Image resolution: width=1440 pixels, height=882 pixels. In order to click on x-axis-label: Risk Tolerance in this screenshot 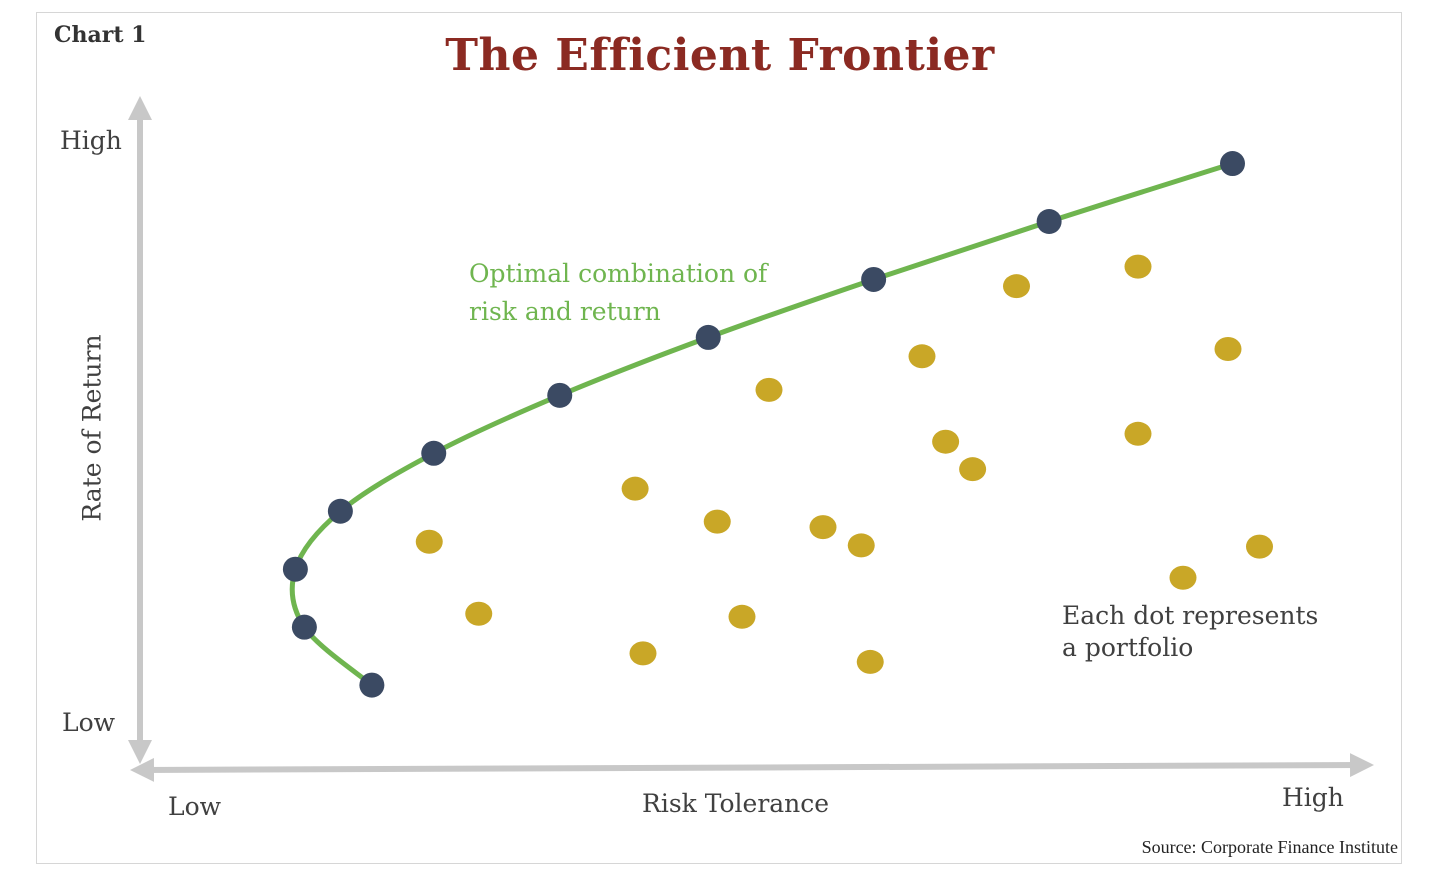, I will do `click(736, 803)`.